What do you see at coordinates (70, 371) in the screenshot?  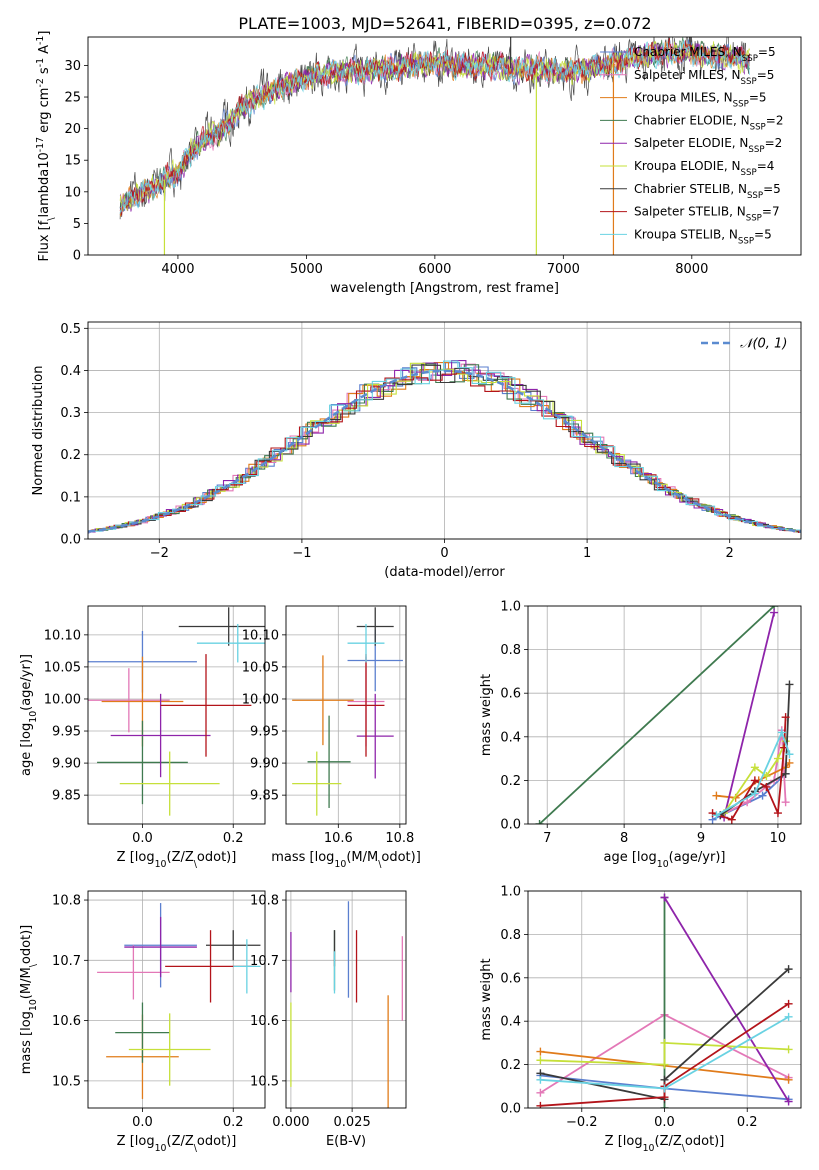 I see `y-tick-label: 0.4` at bounding box center [70, 371].